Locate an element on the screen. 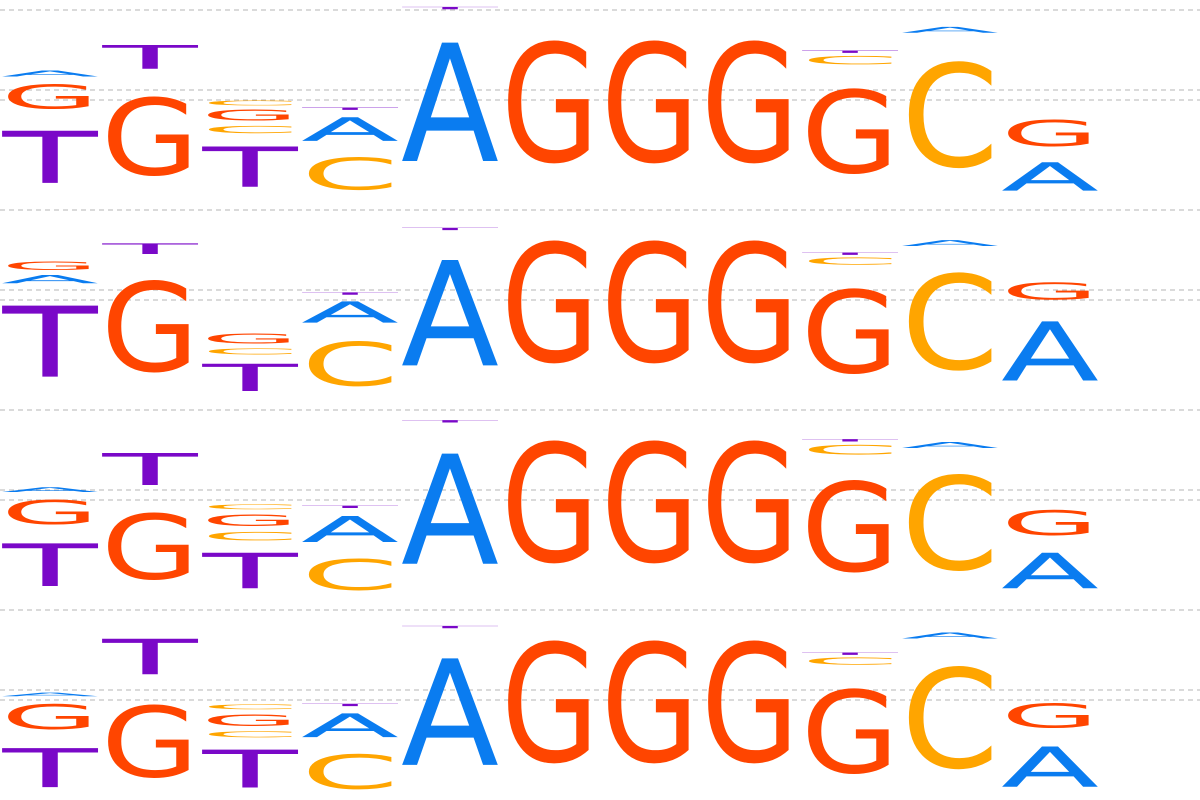 This screenshot has height=800, width=1200. logo-column-7: G is located at coordinates (650, 706).